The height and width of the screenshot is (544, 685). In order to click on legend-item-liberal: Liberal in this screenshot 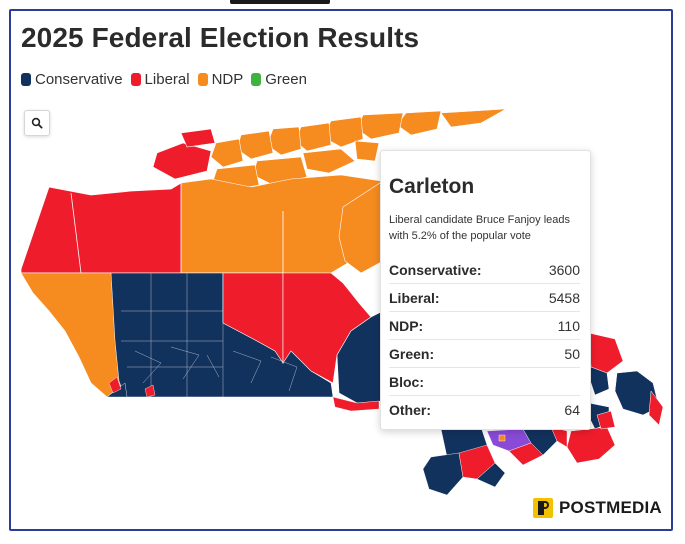, I will do `click(160, 79)`.